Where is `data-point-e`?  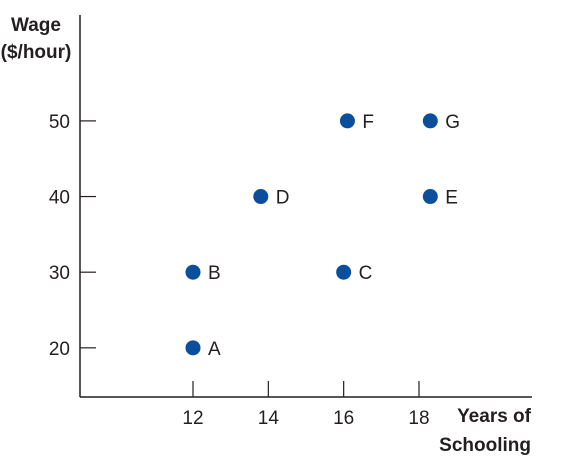 data-point-e is located at coordinates (430, 197).